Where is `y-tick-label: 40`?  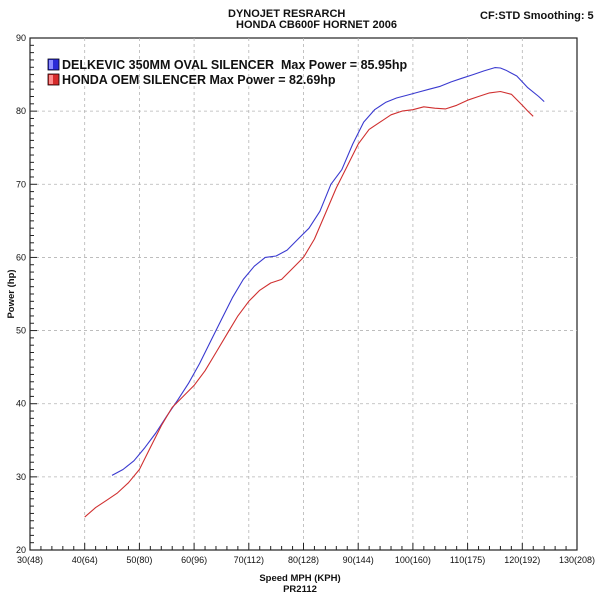
y-tick-label: 40 is located at coordinates (21, 404).